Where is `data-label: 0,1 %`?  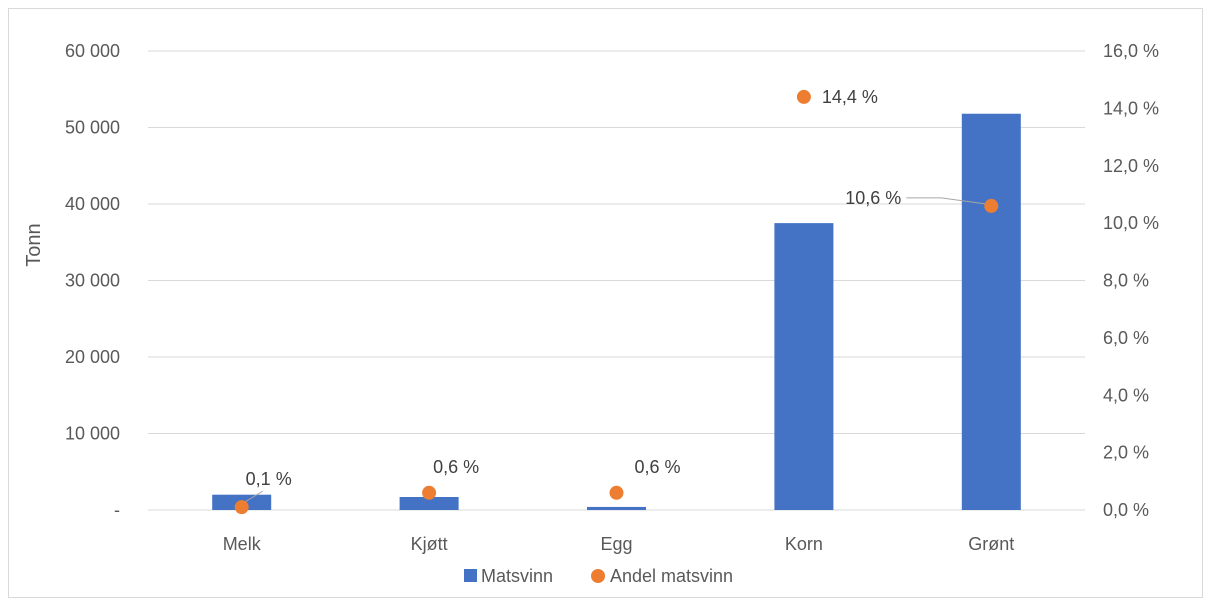 data-label: 0,1 % is located at coordinates (269, 479).